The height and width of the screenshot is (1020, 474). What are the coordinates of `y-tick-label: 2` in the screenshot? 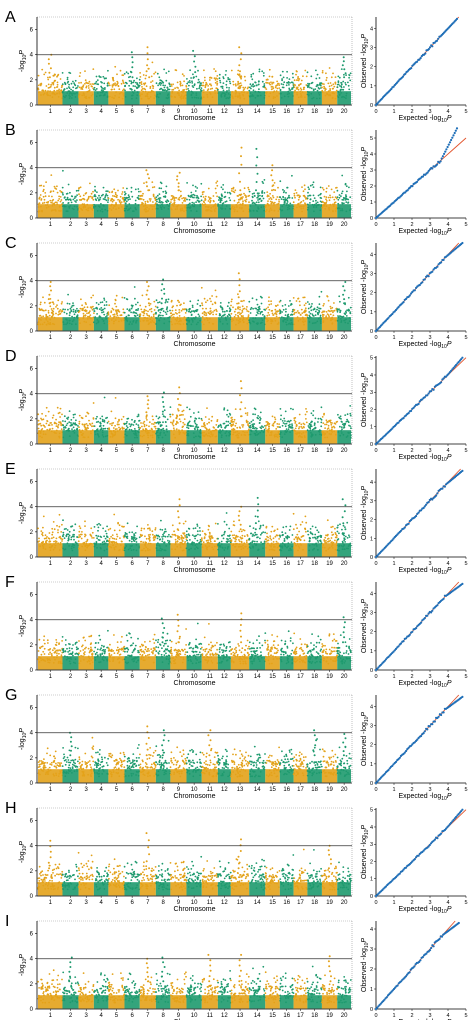 It's located at (32, 420).